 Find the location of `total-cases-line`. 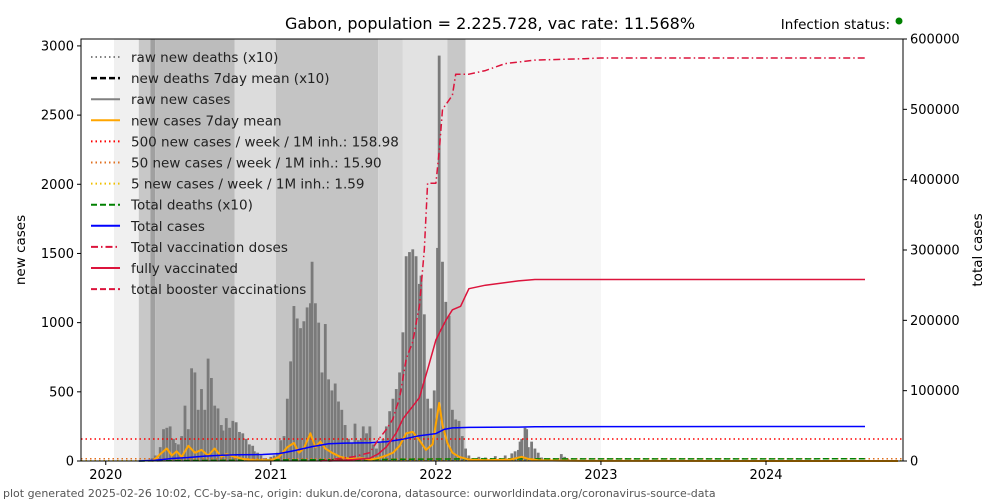

total-cases-line is located at coordinates (502, 443).